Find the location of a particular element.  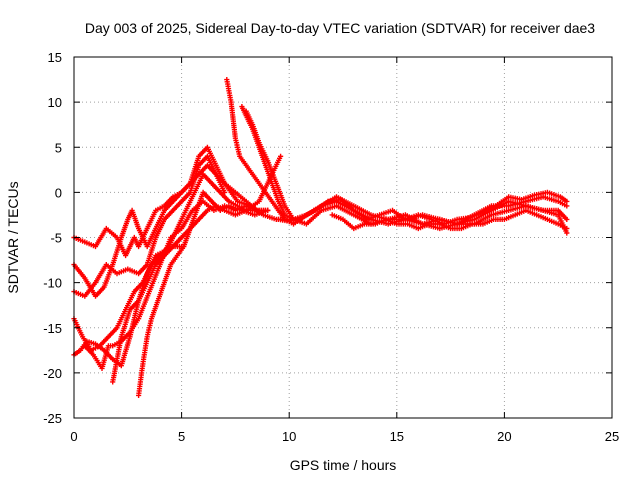

y-axis-label: SDTVAR / TECUs is located at coordinates (13, 237).